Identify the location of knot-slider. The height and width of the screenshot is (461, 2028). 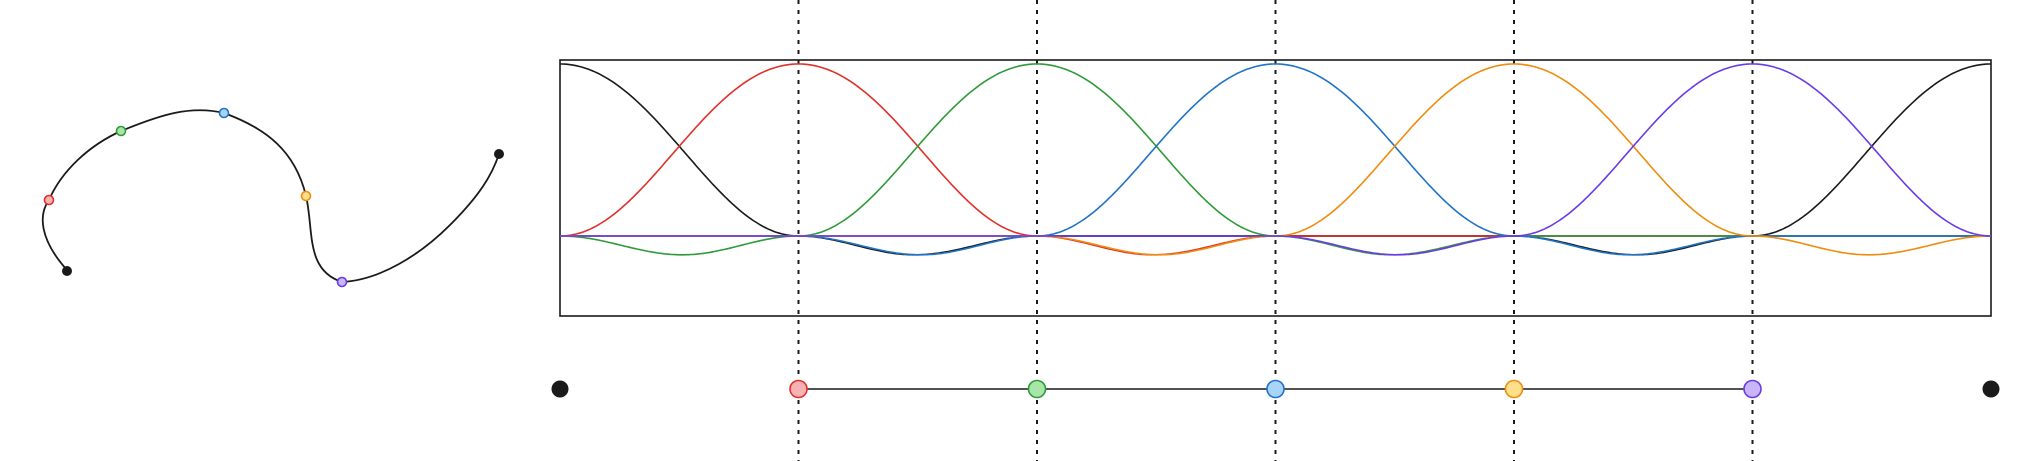
(1275, 389).